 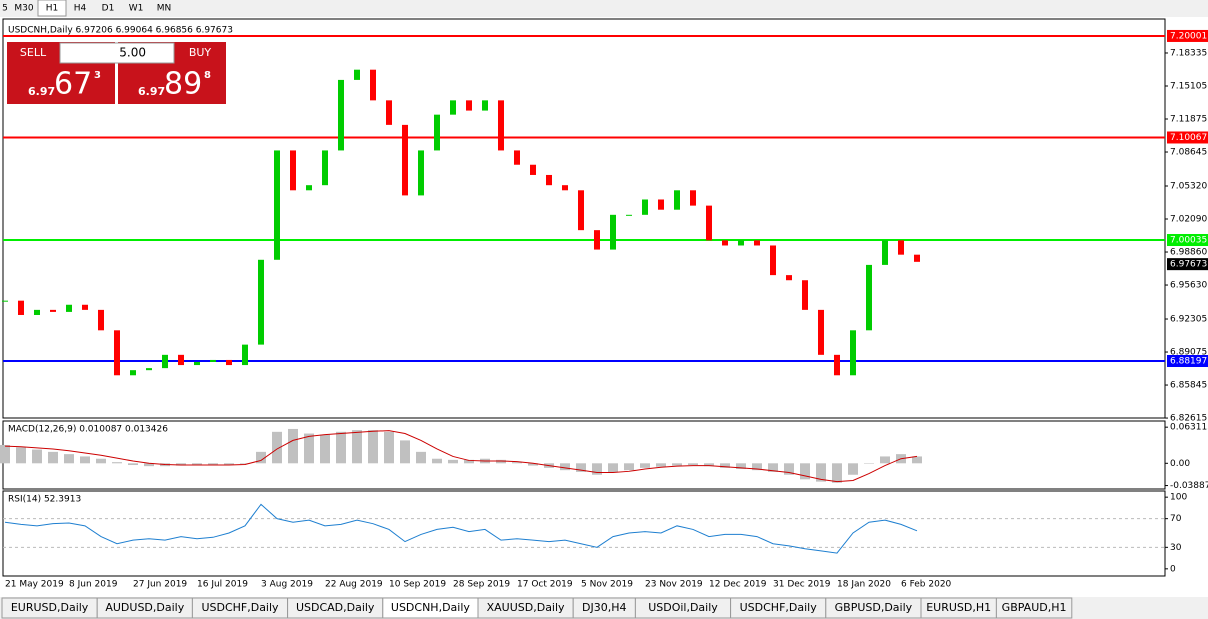 What do you see at coordinates (80, 9) in the screenshot?
I see `timeframe-button: H4` at bounding box center [80, 9].